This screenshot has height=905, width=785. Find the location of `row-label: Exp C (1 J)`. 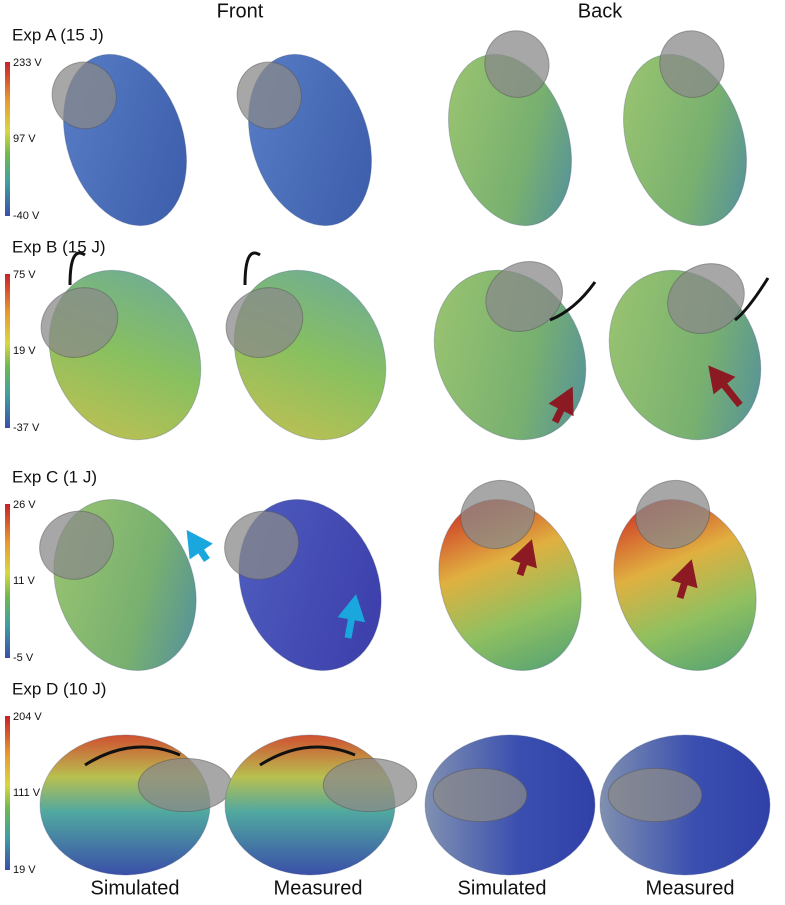

row-label: Exp C (1 J) is located at coordinates (54, 476).